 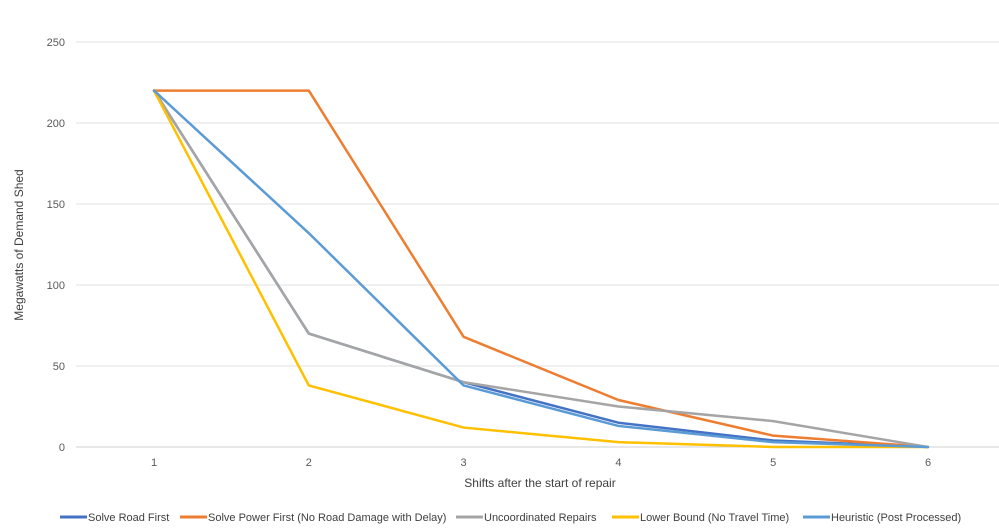 I want to click on x-tick-label: 5, so click(x=773, y=463).